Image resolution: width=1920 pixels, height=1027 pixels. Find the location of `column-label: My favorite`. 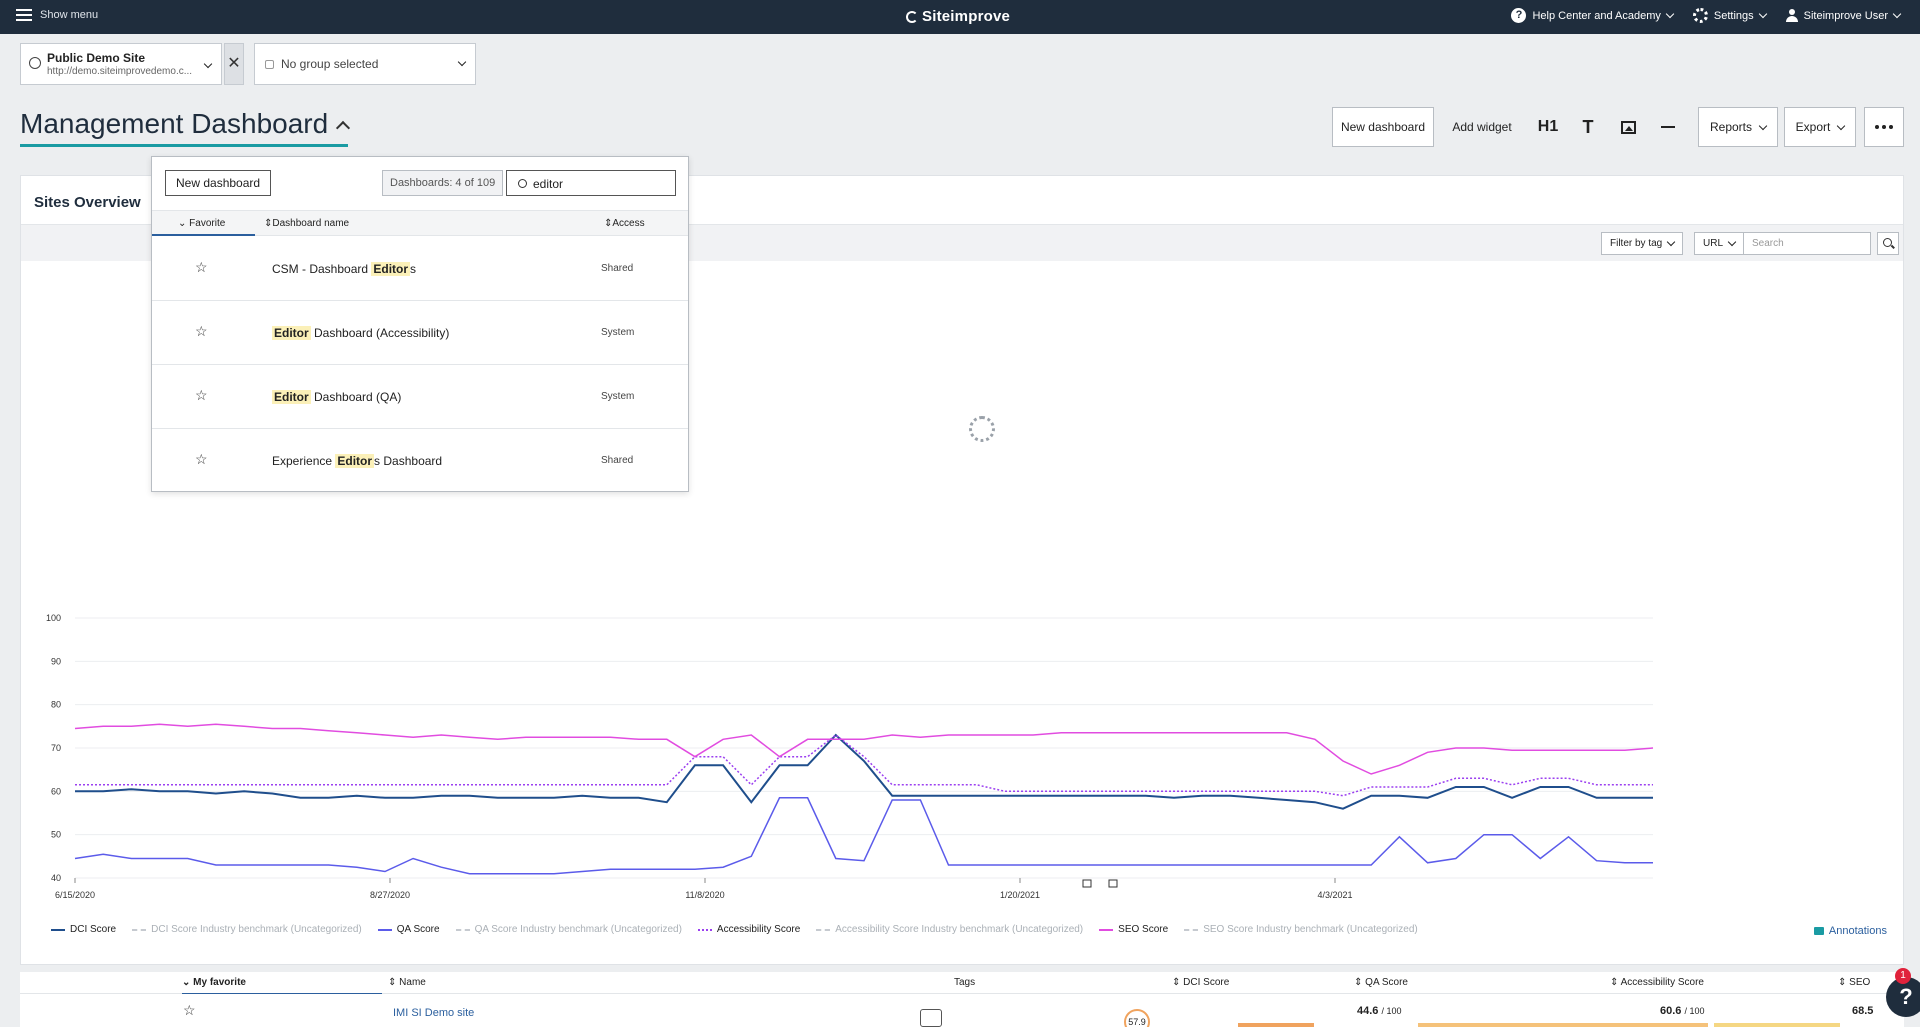

column-label: My favorite is located at coordinates (219, 982).